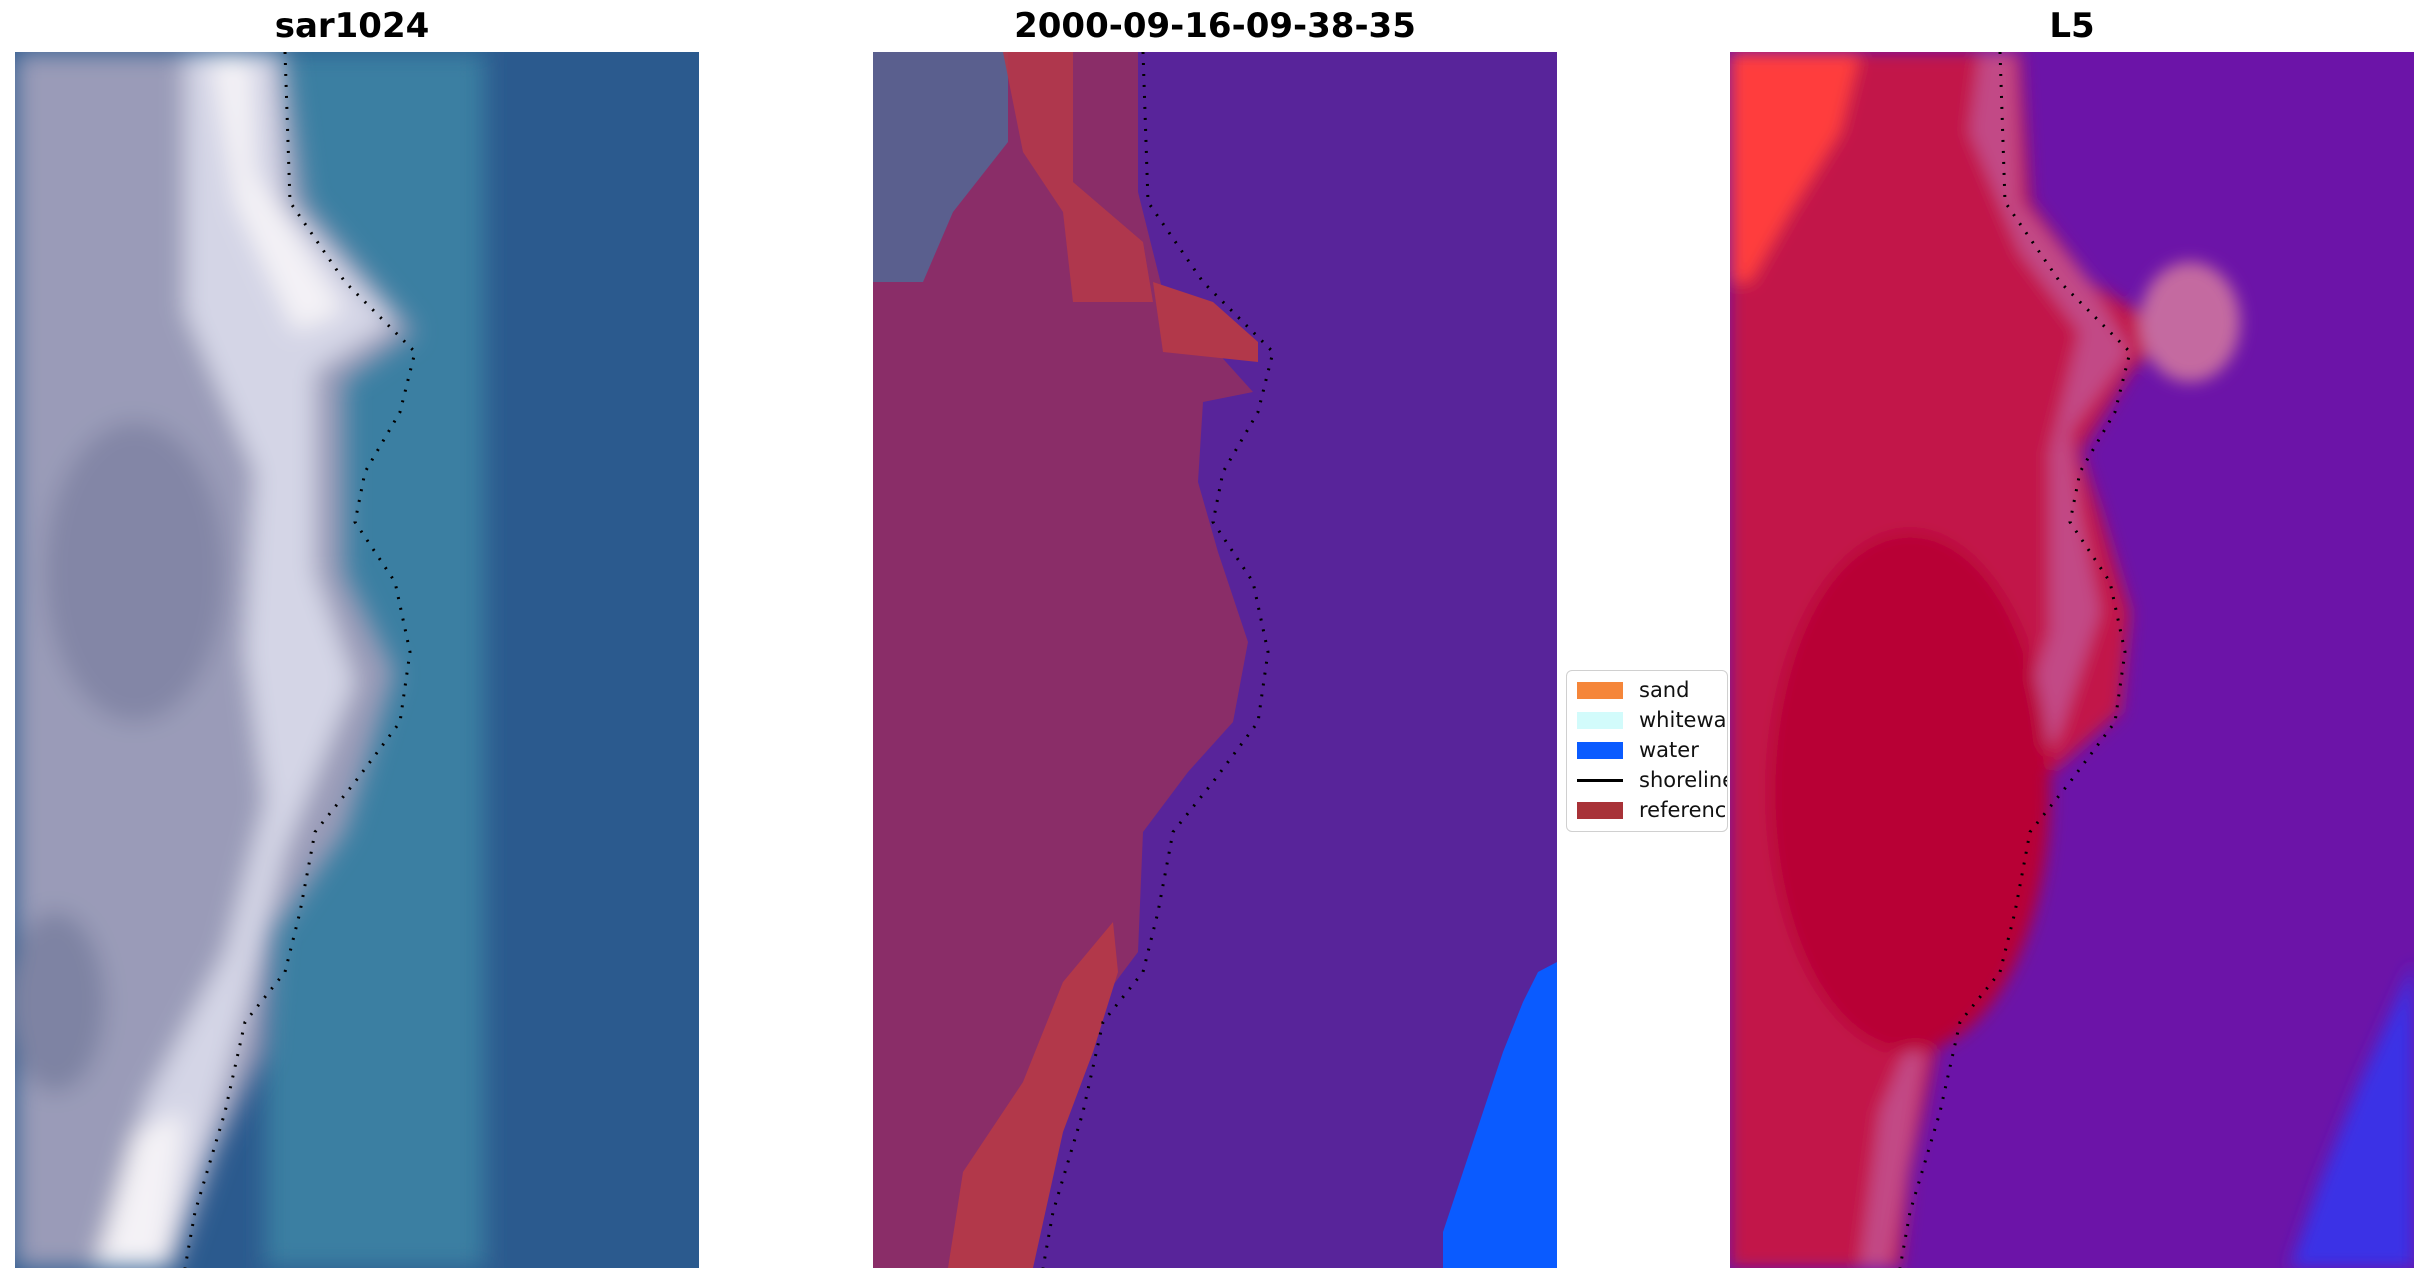  I want to click on reference-swatch, so click(1600, 810).